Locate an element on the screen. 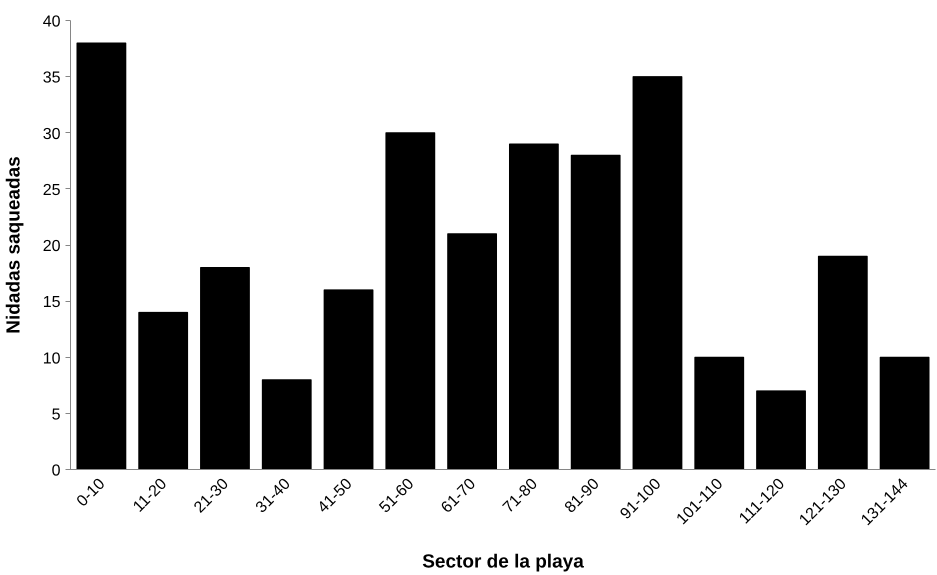 The width and height of the screenshot is (937, 575). y-tick-label: 30 is located at coordinates (51, 134).